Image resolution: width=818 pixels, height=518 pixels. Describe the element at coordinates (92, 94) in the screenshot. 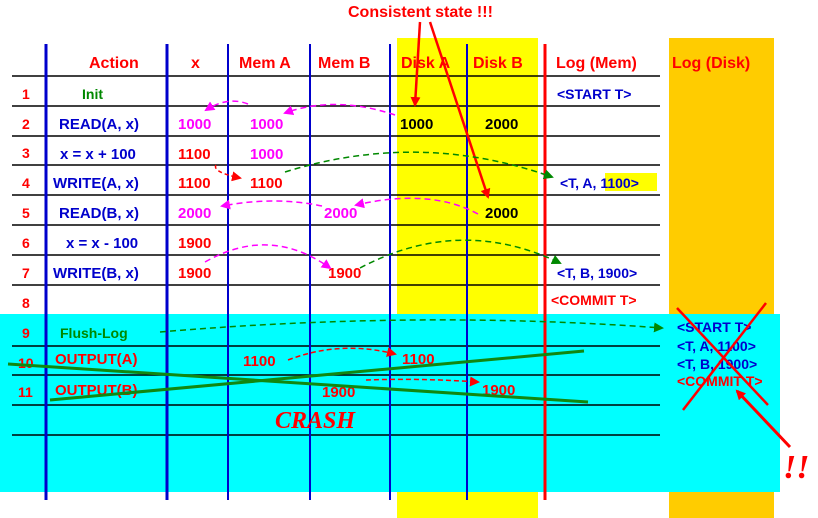

I see `action-cell: Init` at that location.